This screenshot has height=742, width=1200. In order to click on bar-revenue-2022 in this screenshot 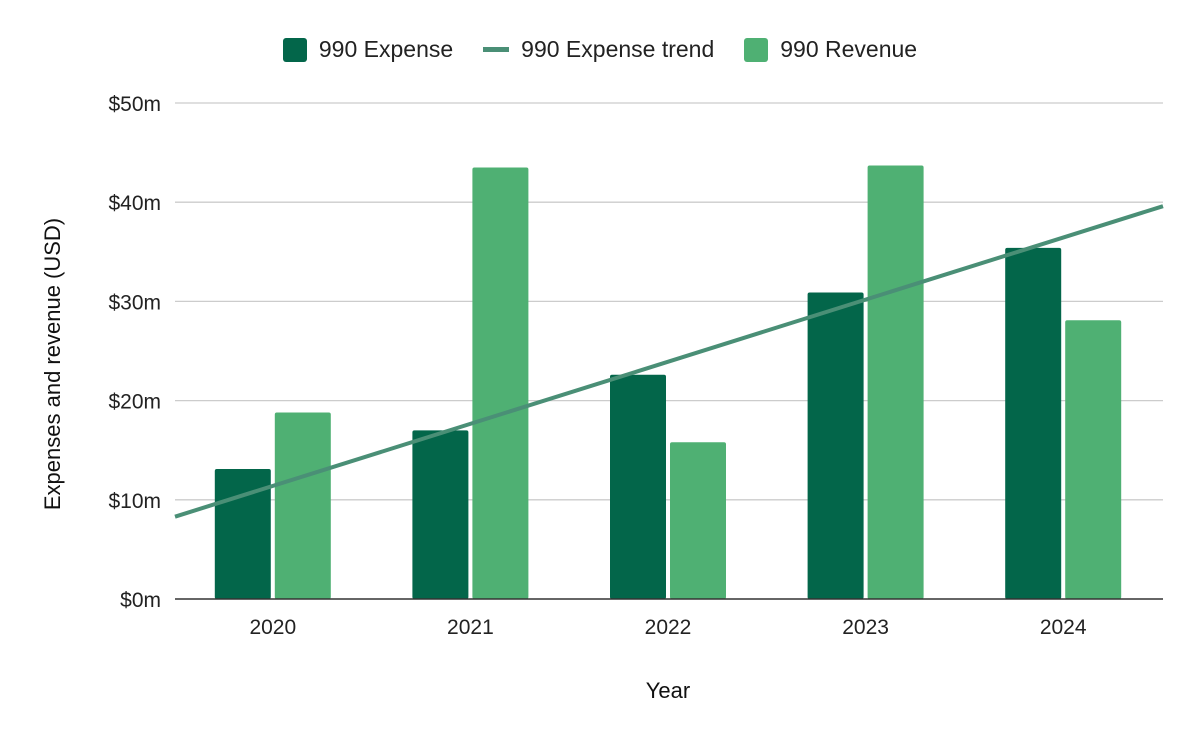, I will do `click(698, 520)`.